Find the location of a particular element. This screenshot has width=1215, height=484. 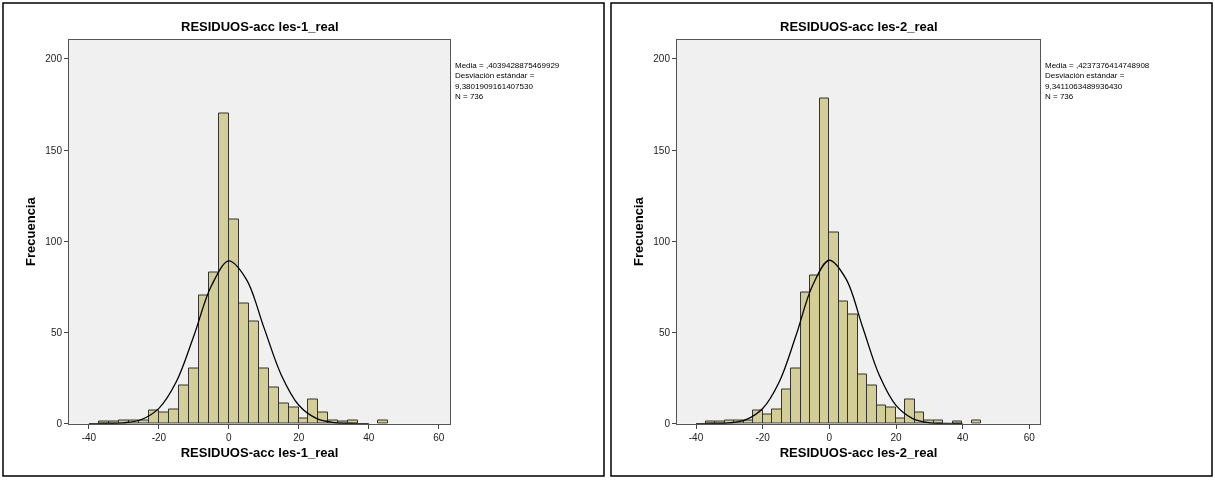

chart-title: RESIDUOS-acc les-2_real is located at coordinates (859, 26).